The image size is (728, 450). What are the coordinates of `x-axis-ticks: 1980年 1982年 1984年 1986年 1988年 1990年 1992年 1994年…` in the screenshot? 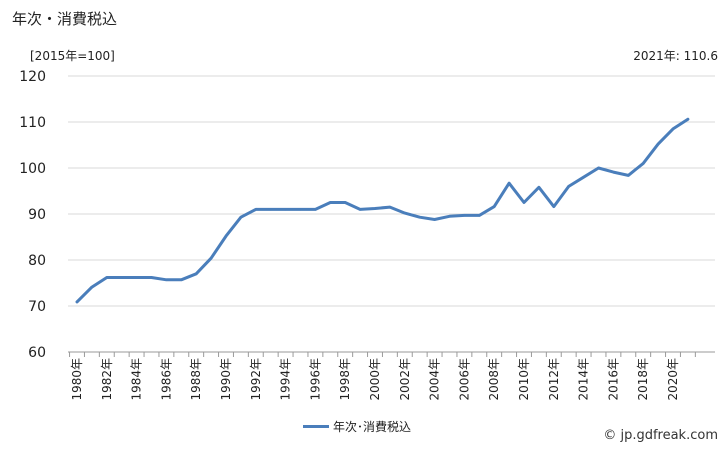 It's located at (375, 379).